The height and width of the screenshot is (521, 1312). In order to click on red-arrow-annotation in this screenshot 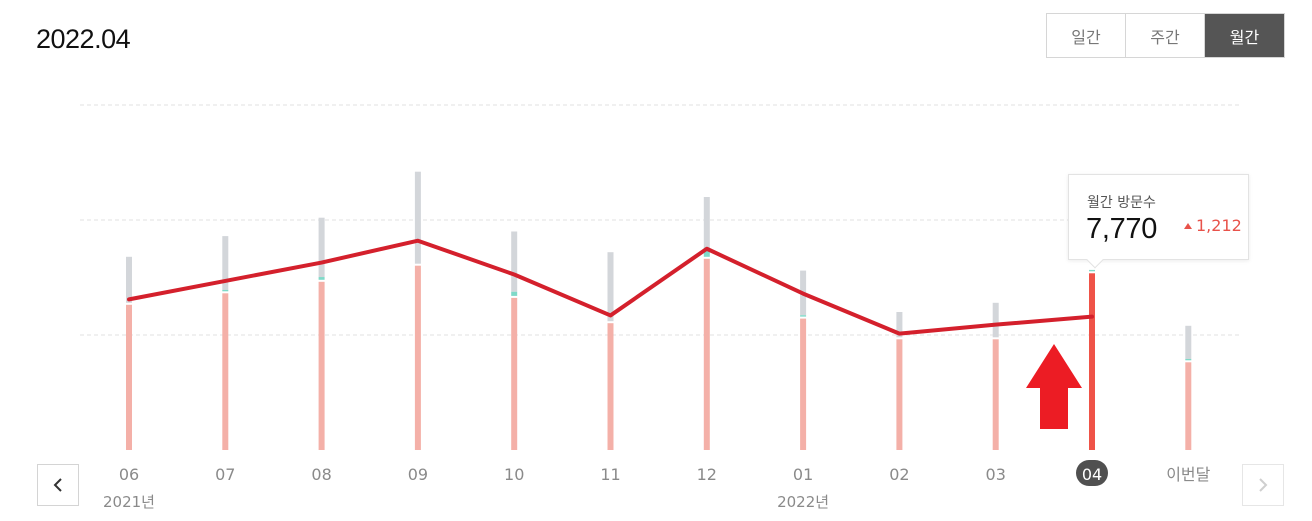, I will do `click(1054, 386)`.